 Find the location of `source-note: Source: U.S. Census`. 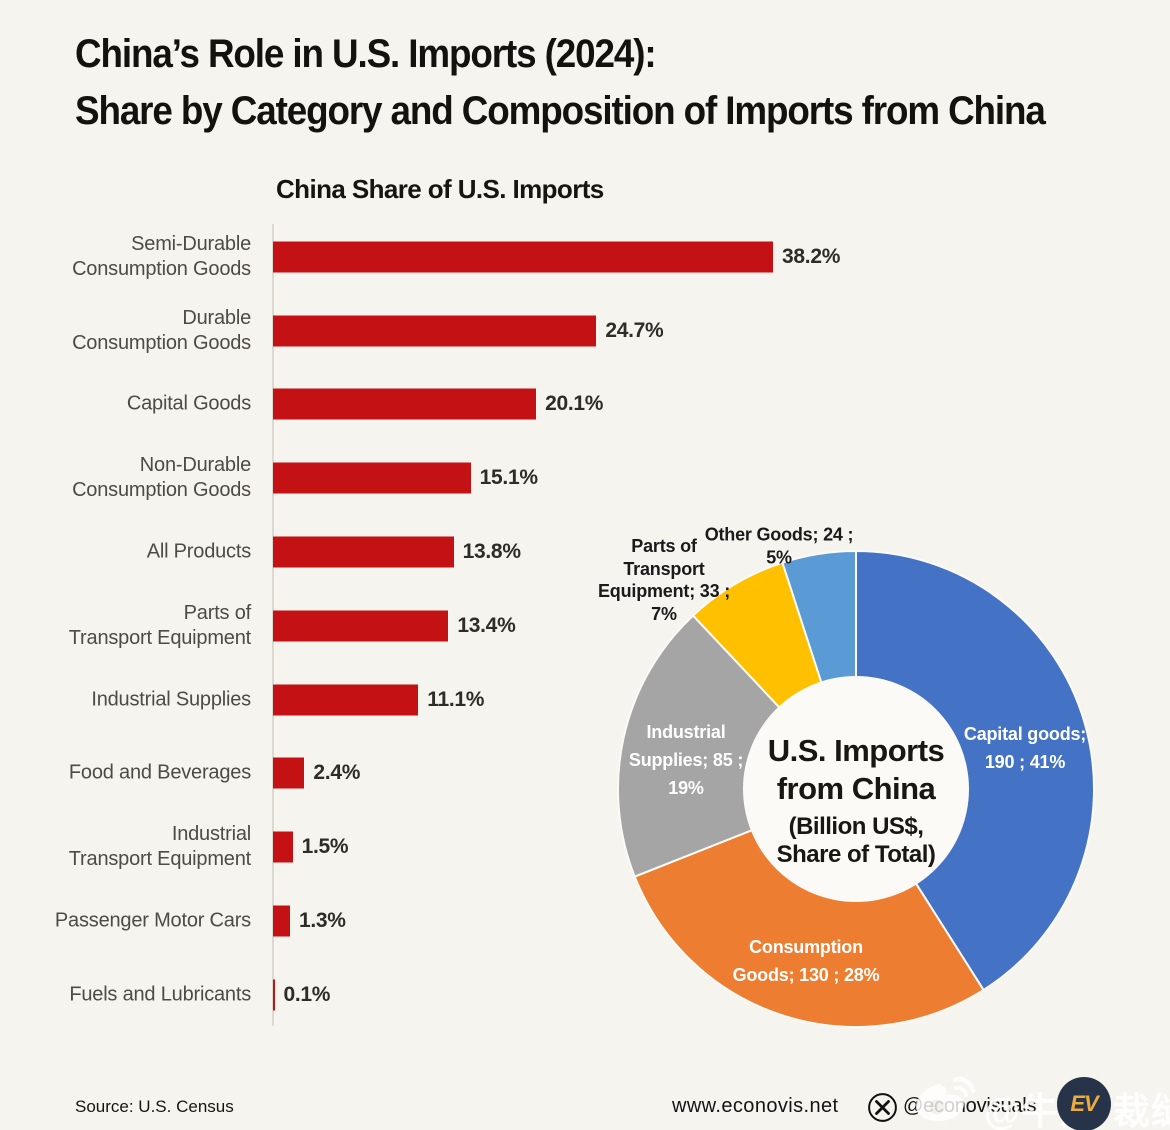

source-note: Source: U.S. Census is located at coordinates (154, 1106).